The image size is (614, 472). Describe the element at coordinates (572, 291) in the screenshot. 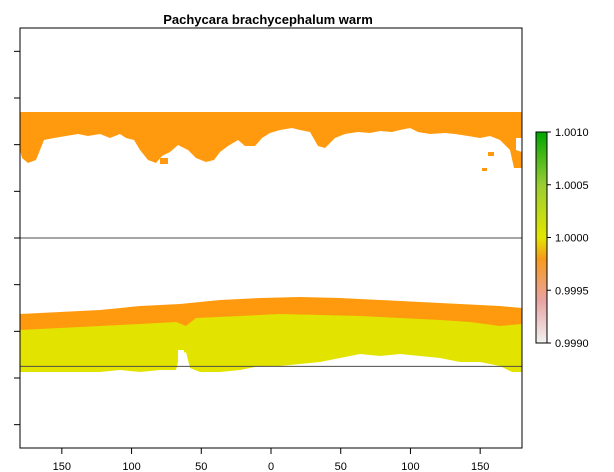

I see `legend-tick-label: 0.9995` at that location.